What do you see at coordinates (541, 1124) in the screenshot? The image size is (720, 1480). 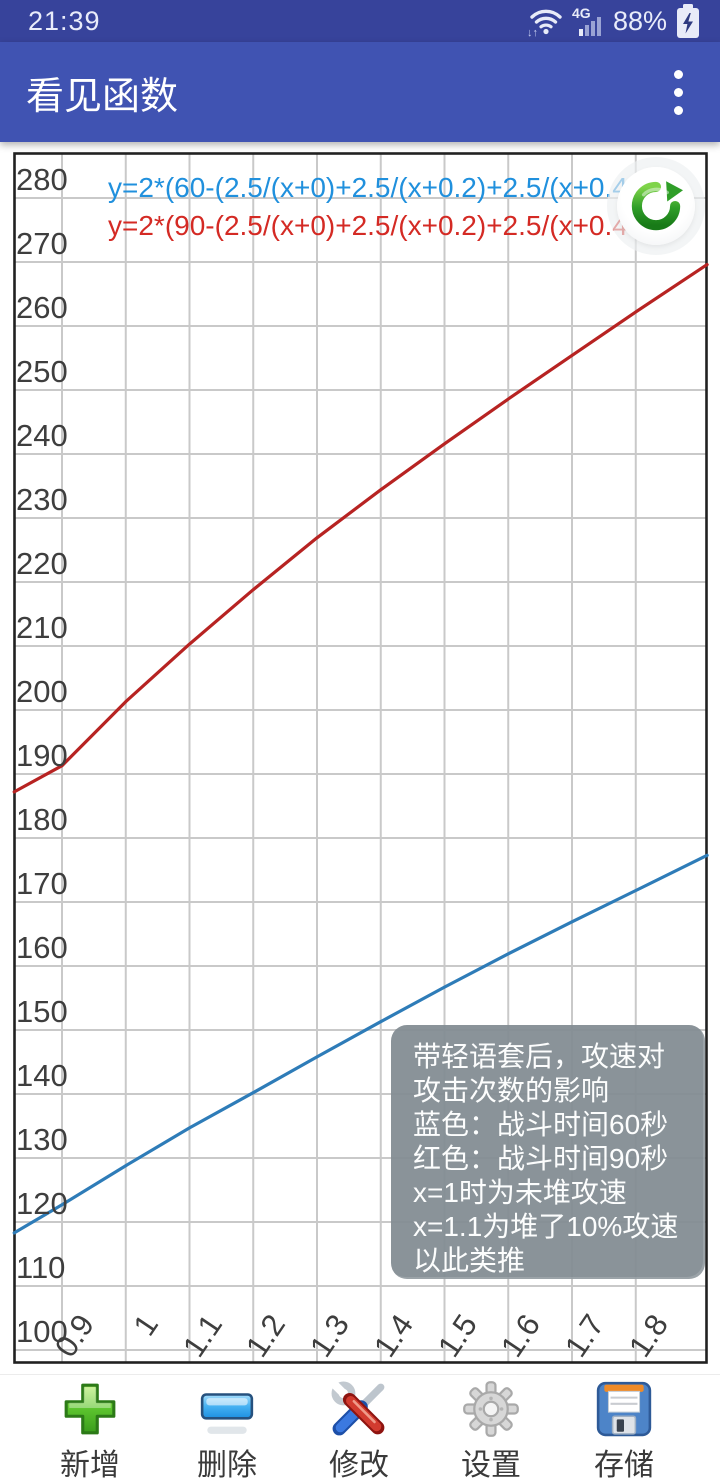 I see `tooltip-line: 蓝色：战斗时间60秒` at bounding box center [541, 1124].